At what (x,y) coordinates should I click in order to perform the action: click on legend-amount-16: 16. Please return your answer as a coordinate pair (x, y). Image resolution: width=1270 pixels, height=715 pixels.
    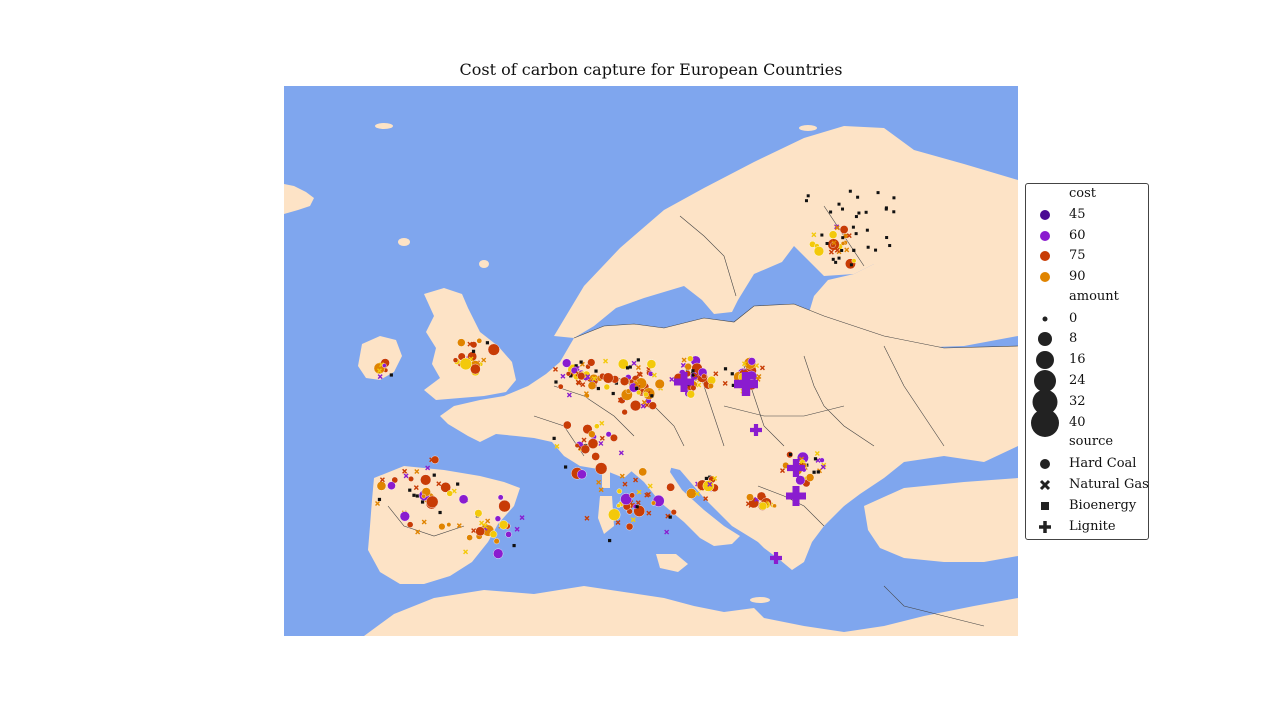
    Looking at the image, I should click on (1088, 360).